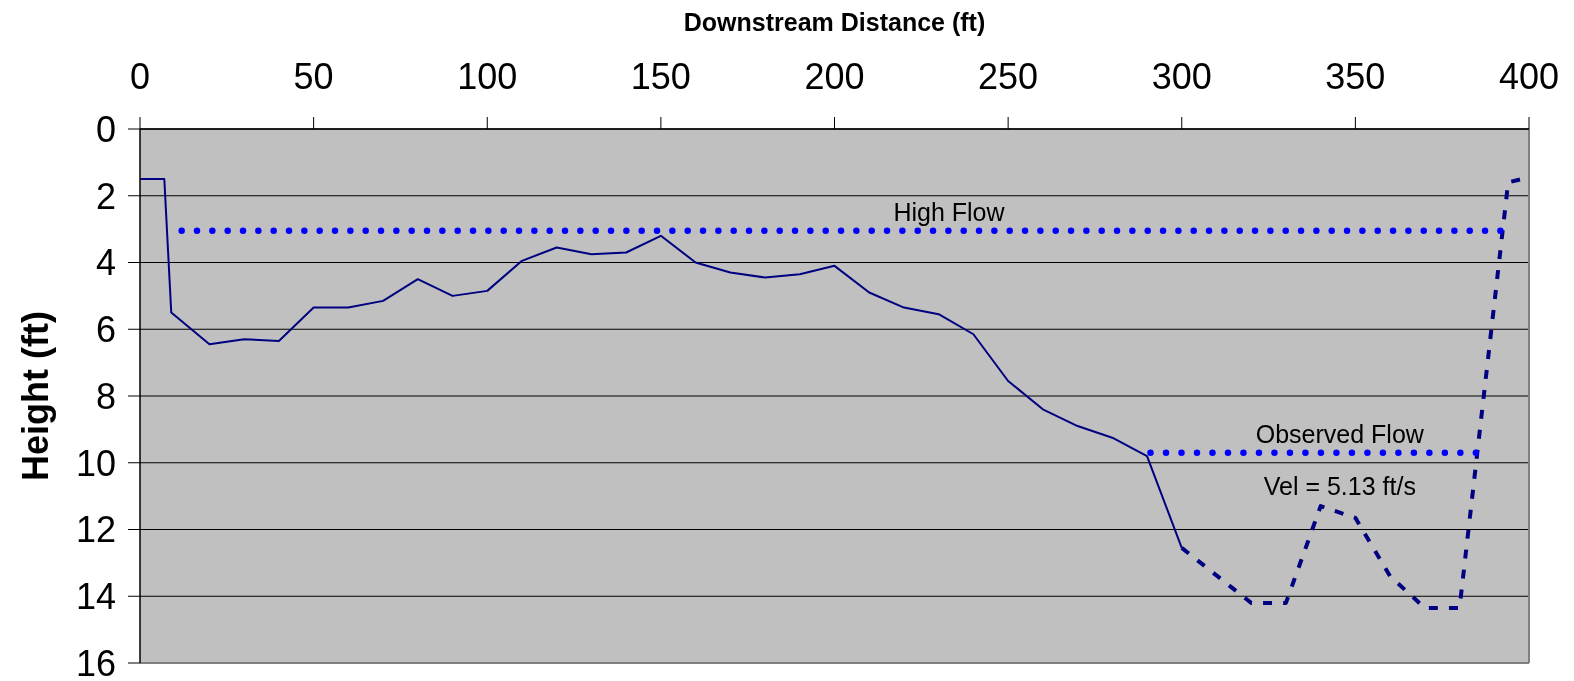  What do you see at coordinates (105, 129) in the screenshot?
I see `y-tick-label: 0` at bounding box center [105, 129].